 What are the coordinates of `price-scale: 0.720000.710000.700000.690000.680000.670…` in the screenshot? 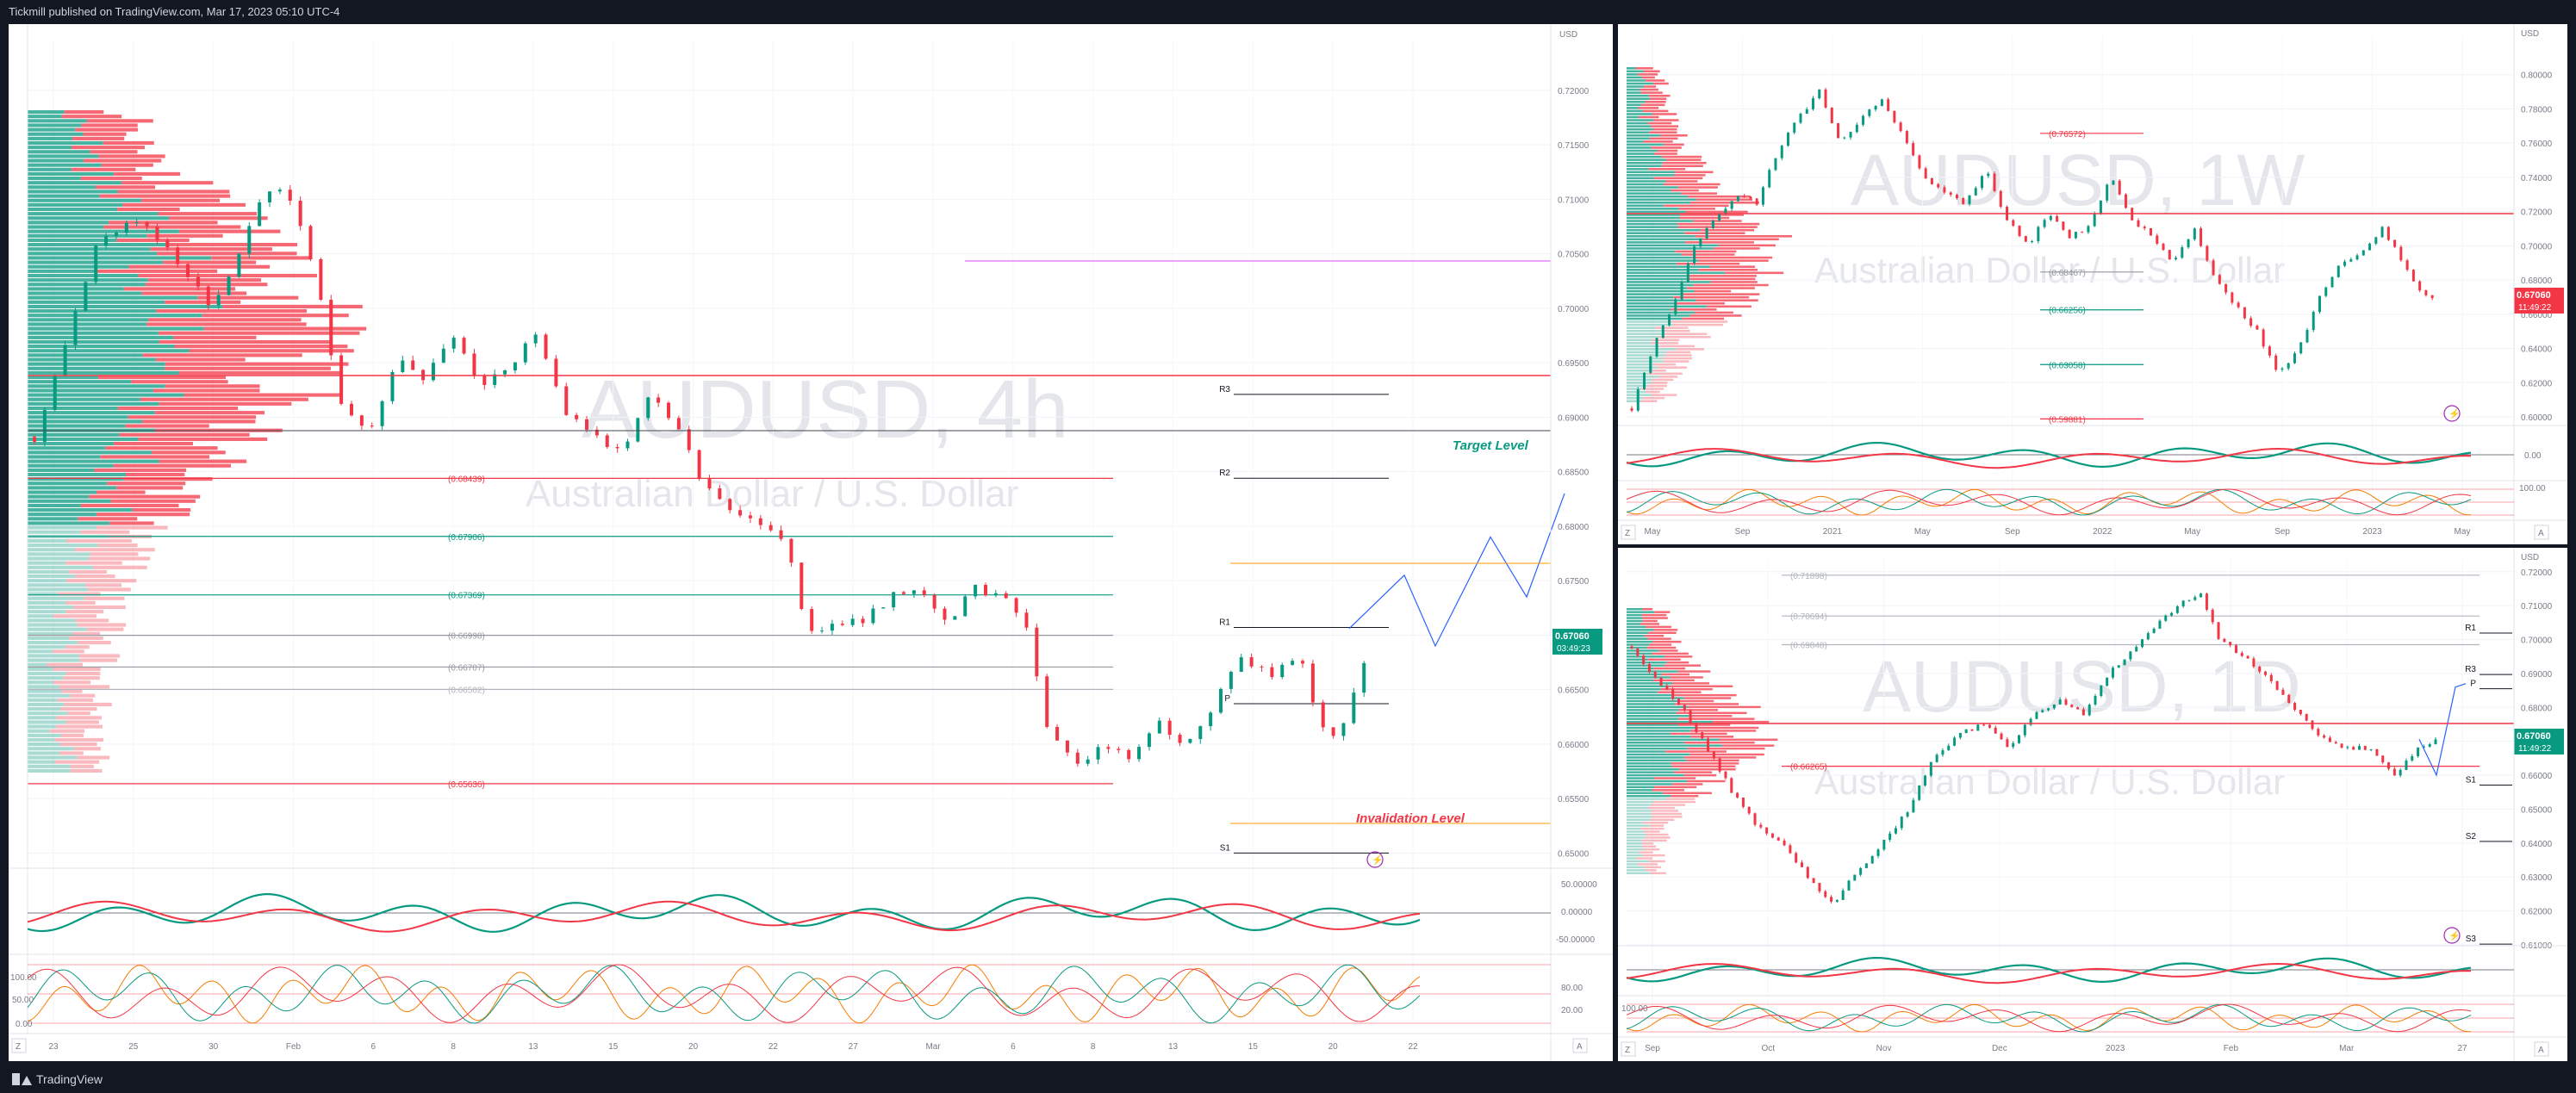 It's located at (2537, 759).